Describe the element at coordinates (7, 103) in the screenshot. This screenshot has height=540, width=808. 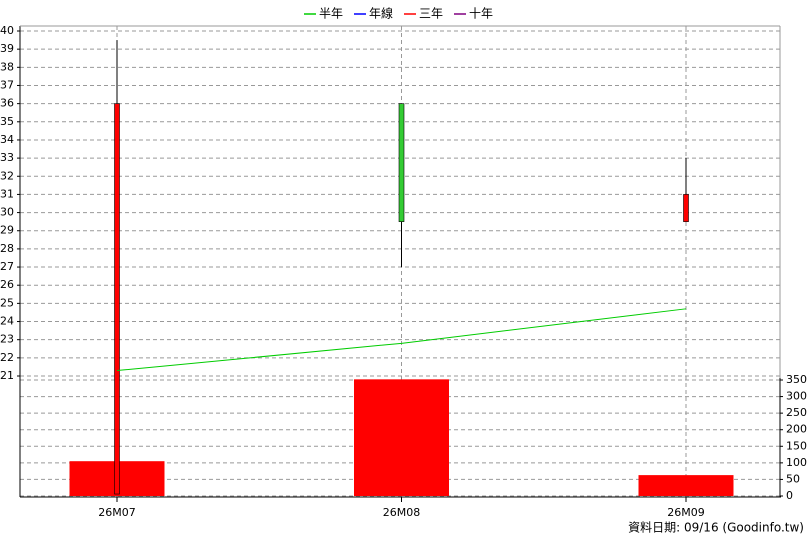
I see `y-tick-label: 36` at that location.